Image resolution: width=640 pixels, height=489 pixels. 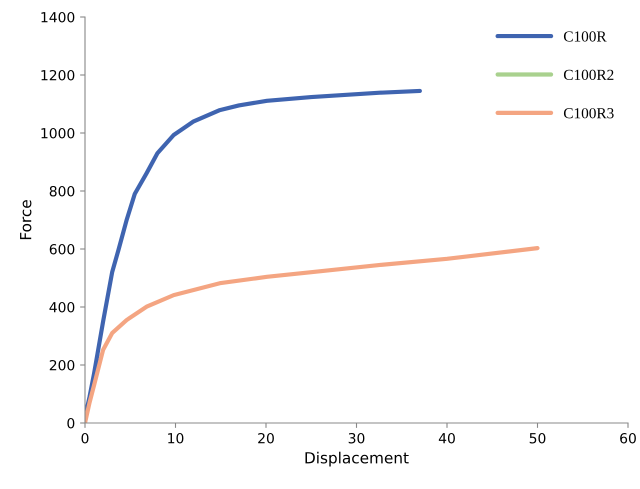 What do you see at coordinates (357, 459) in the screenshot?
I see `x-axis-title: Displacement` at bounding box center [357, 459].